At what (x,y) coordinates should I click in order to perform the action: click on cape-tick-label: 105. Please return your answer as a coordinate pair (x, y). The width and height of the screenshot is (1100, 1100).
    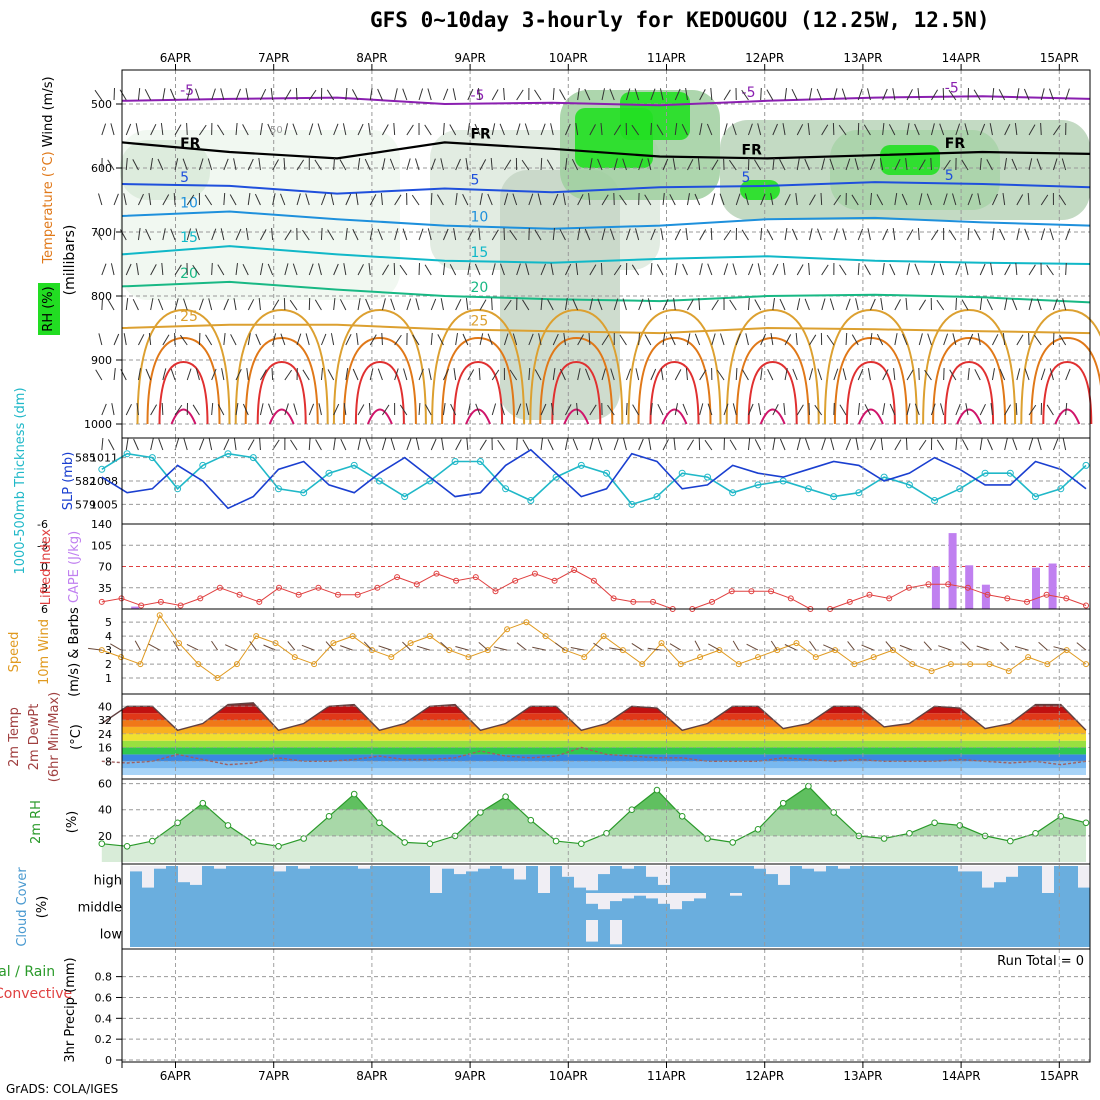
    Looking at the image, I should click on (101, 545).